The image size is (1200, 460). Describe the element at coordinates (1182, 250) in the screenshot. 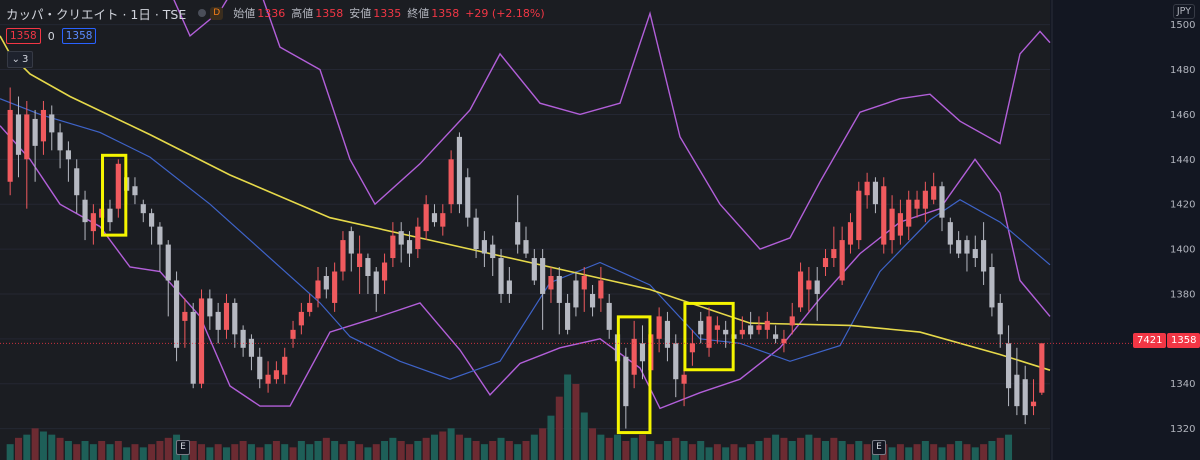

I see `price-tick-label: 1400` at that location.